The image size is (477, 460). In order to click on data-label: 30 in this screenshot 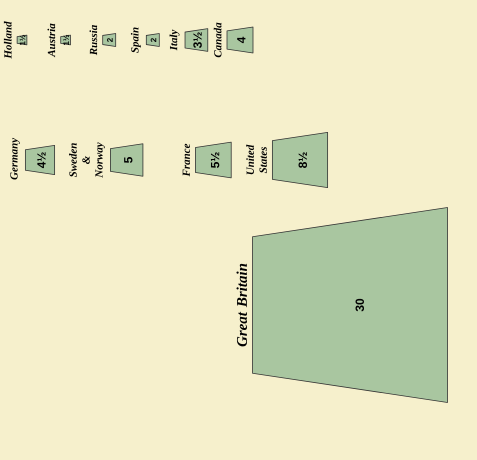, I will do `click(360, 305)`.